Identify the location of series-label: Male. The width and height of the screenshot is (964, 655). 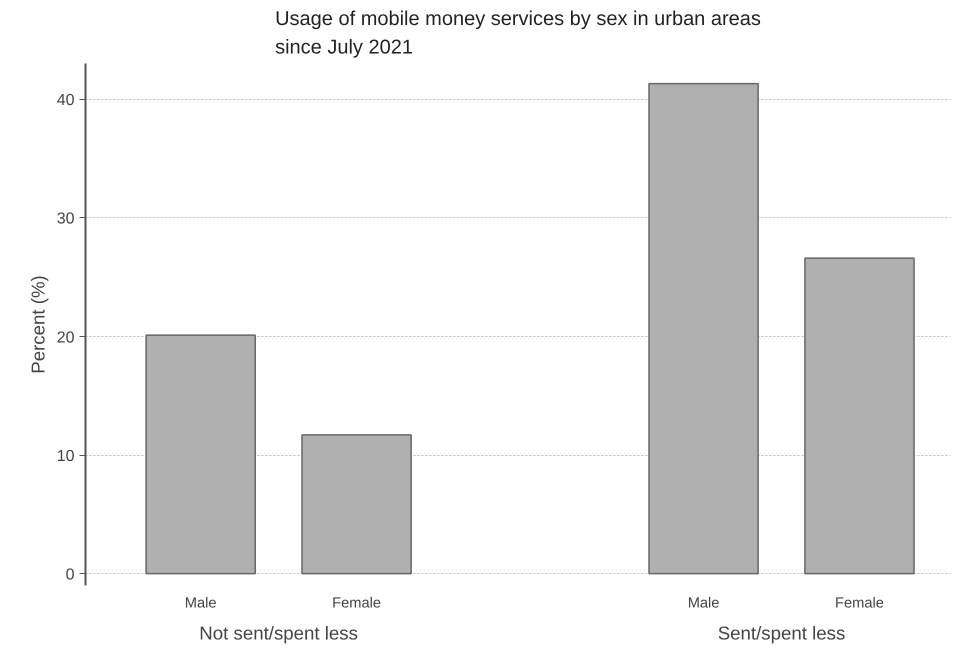
(200, 604).